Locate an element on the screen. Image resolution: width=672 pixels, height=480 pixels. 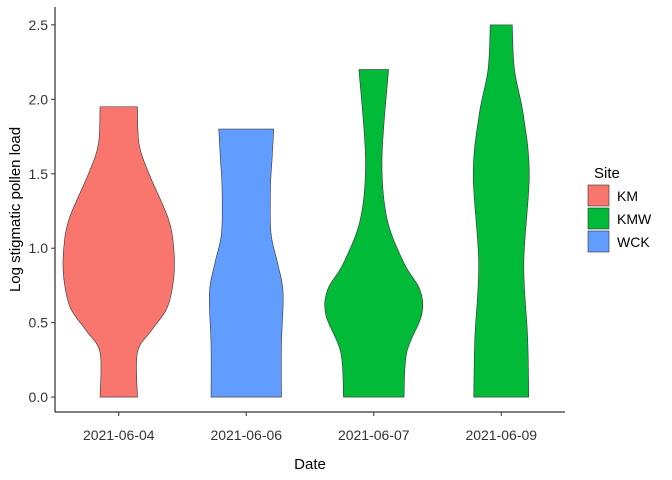
x-tick-label: 2021-06-07 is located at coordinates (374, 435).